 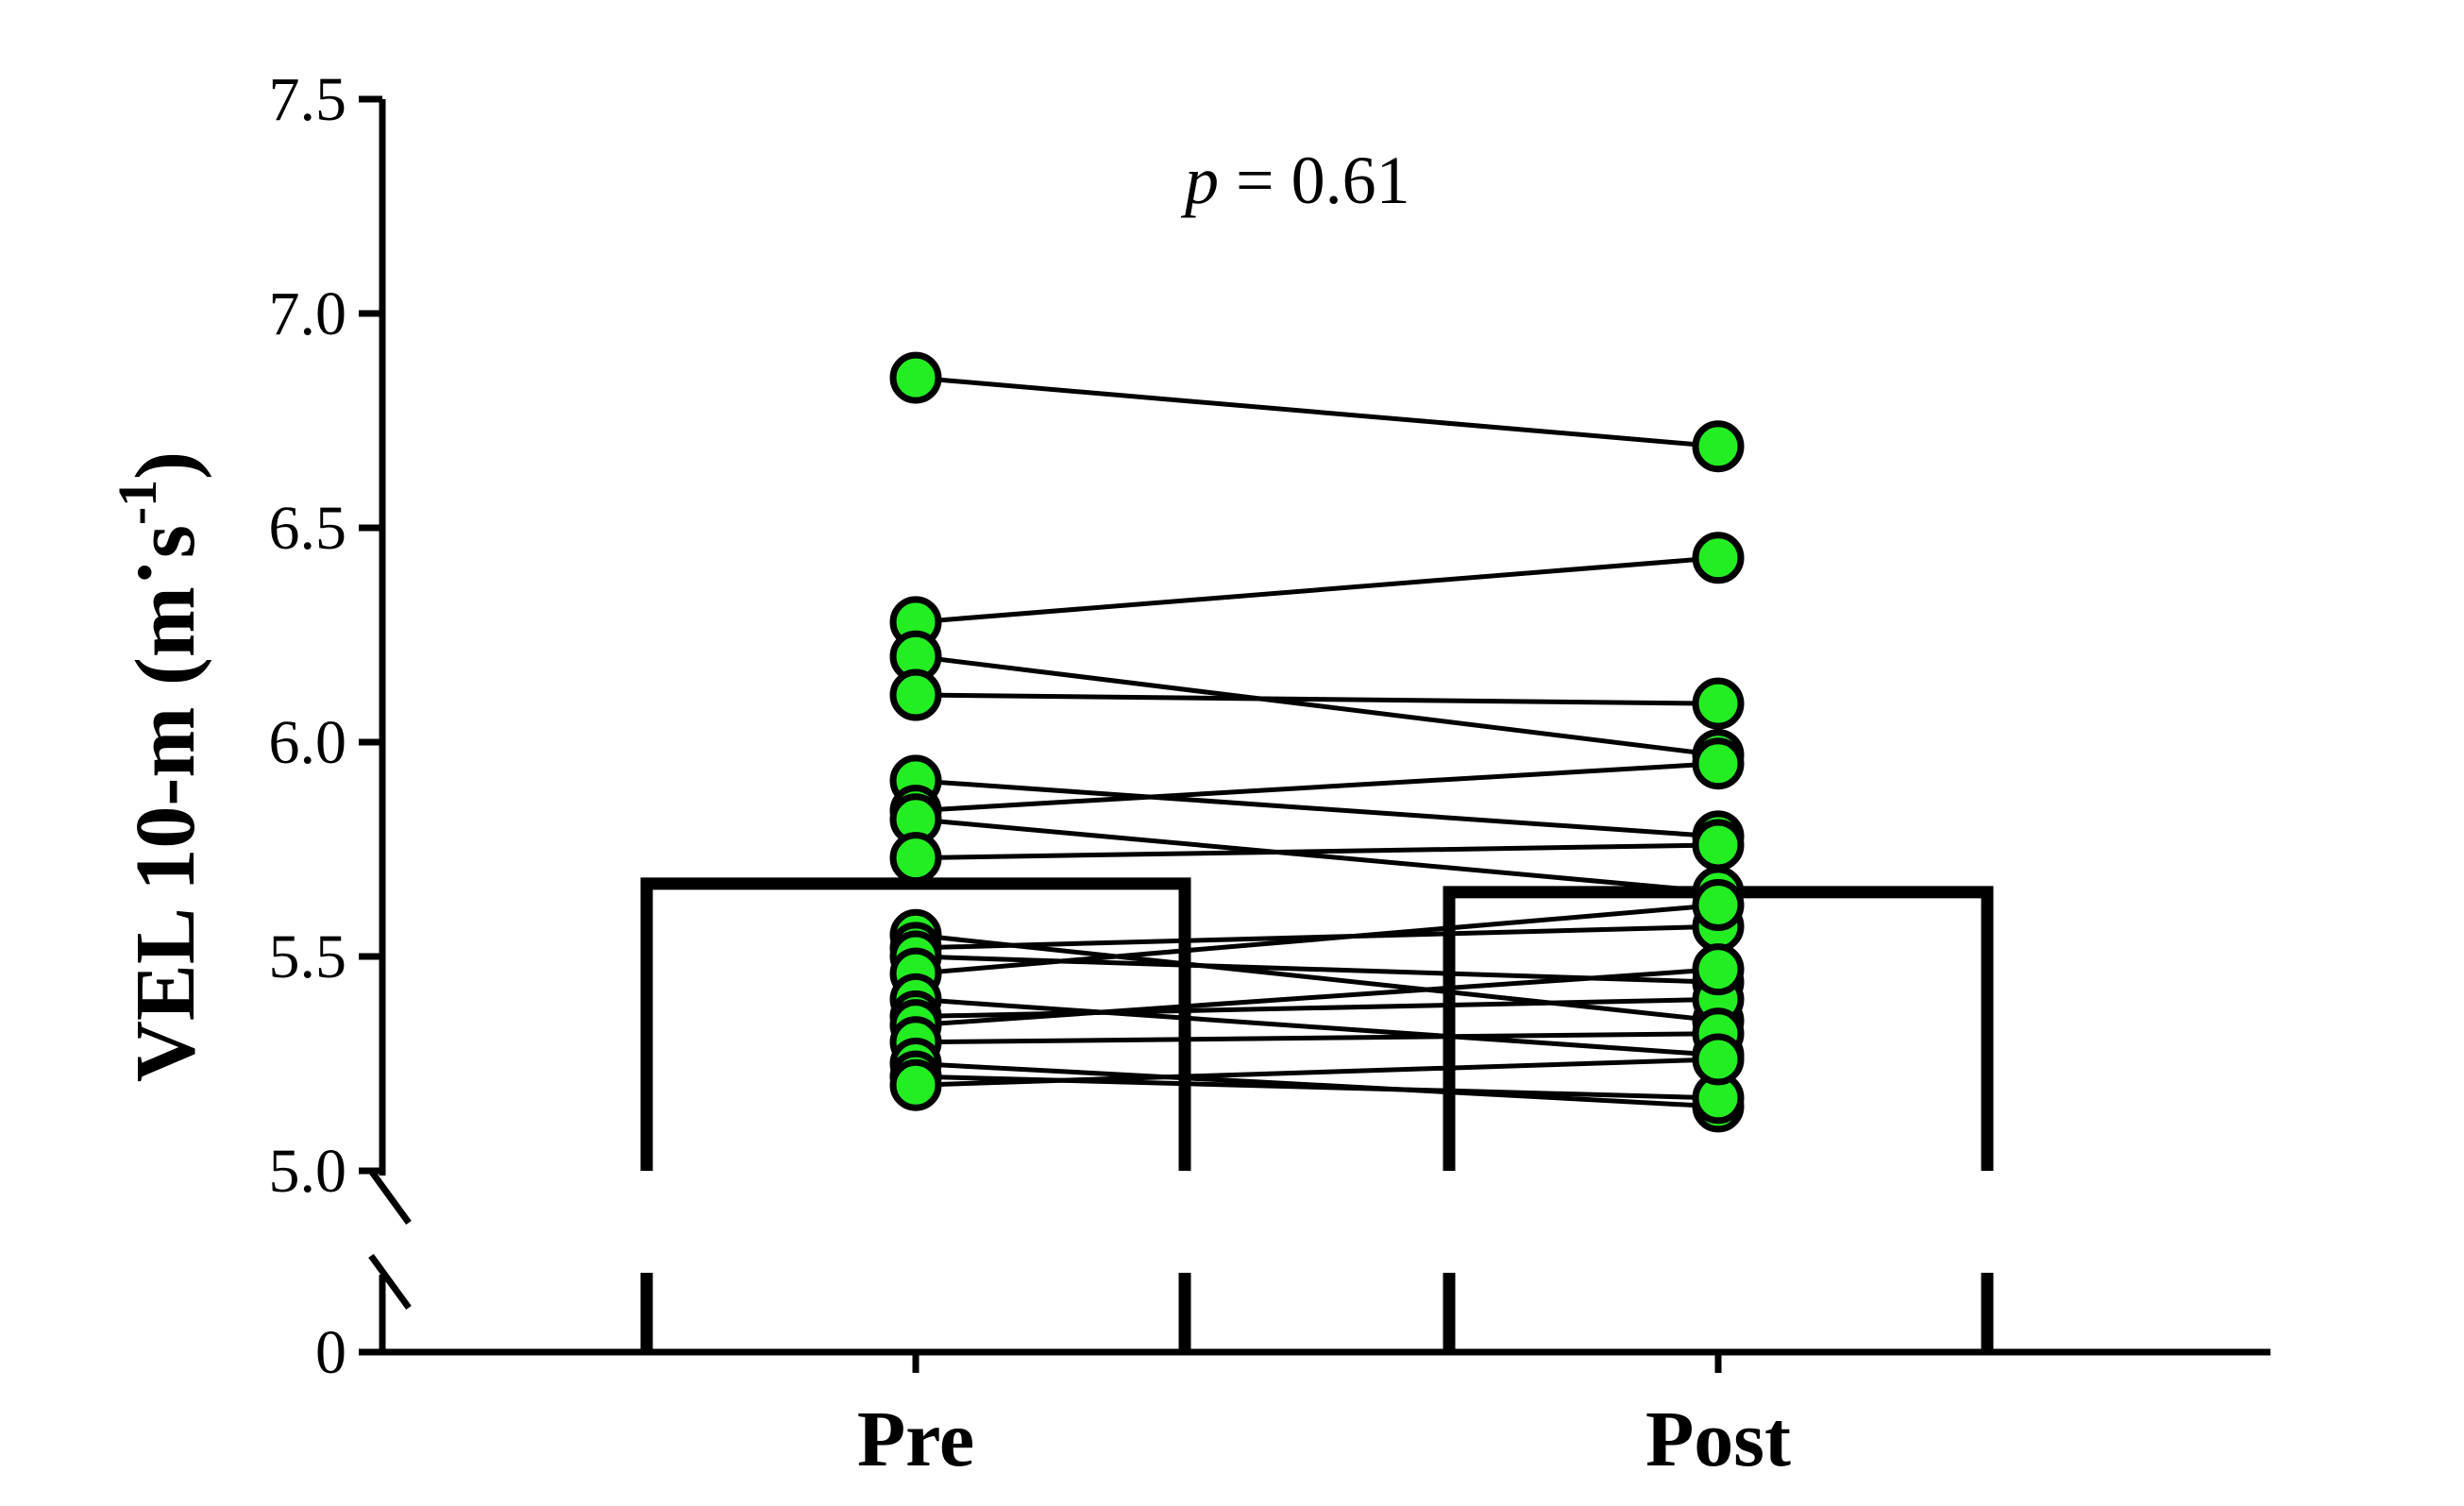 What do you see at coordinates (390, 1282) in the screenshot?
I see `axis-break-mark-lower` at bounding box center [390, 1282].